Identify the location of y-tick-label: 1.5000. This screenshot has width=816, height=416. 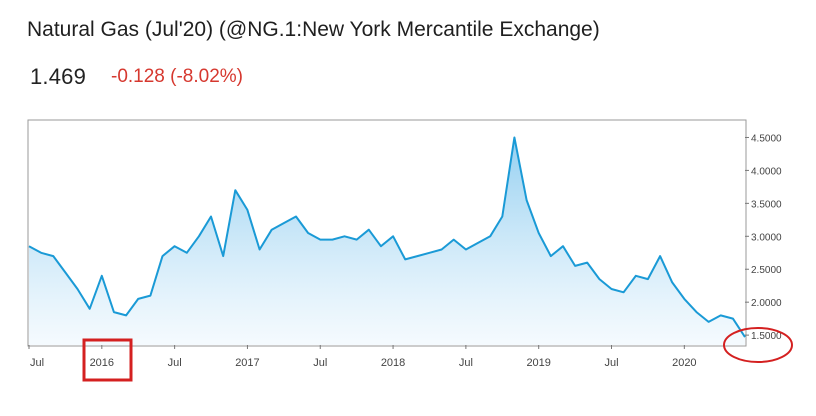
(766, 336).